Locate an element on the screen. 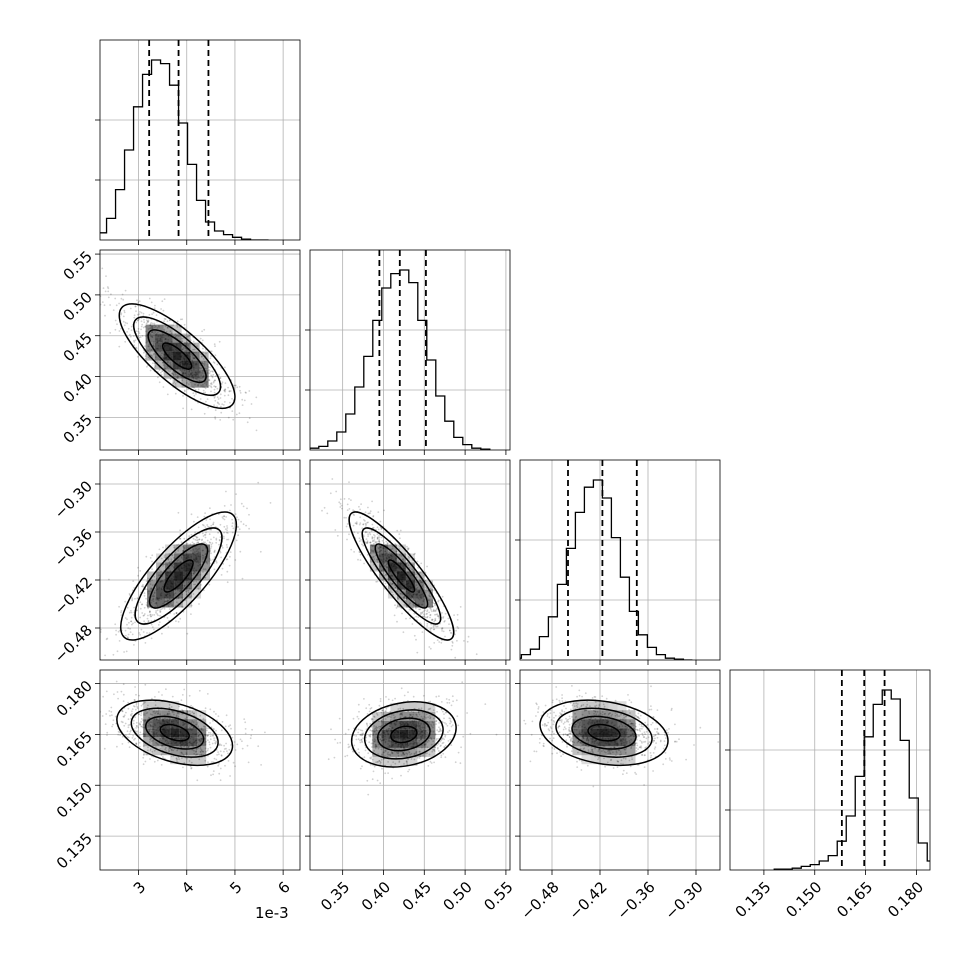  panel-frame is located at coordinates (200, 770).